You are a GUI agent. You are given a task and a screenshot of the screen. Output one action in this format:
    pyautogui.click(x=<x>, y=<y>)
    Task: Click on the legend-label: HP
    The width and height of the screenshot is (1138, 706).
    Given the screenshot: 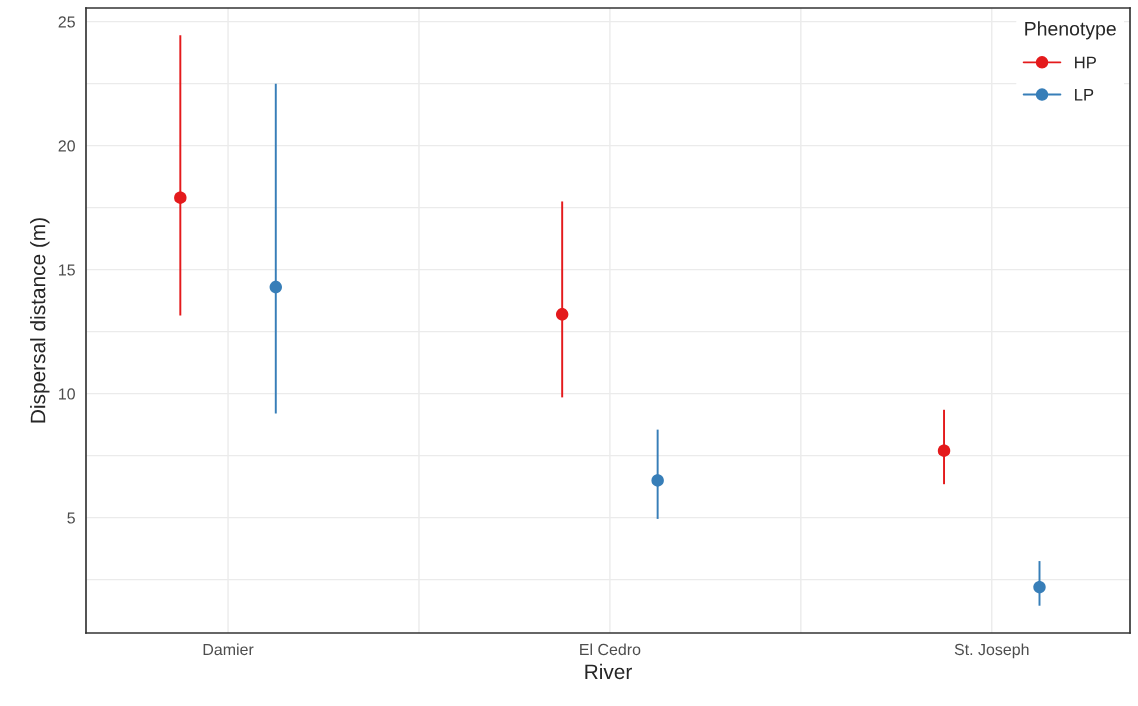 What is the action you would take?
    pyautogui.click(x=1085, y=62)
    